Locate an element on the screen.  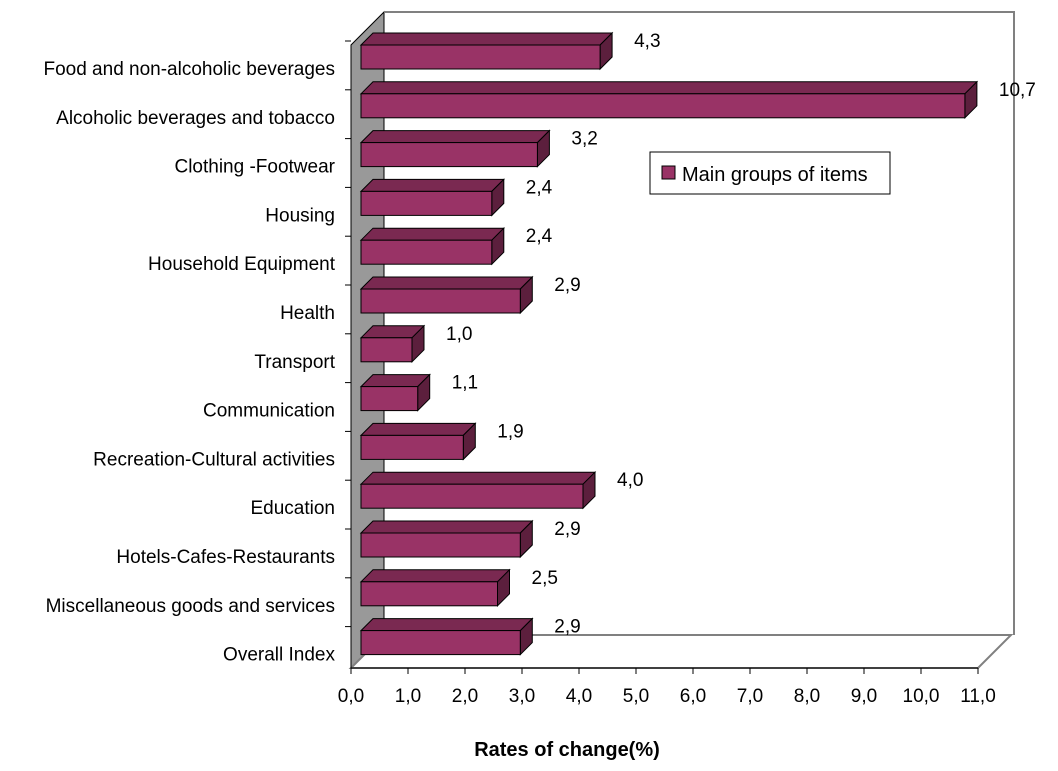
x-tick-label: 4,0 is located at coordinates (579, 696).